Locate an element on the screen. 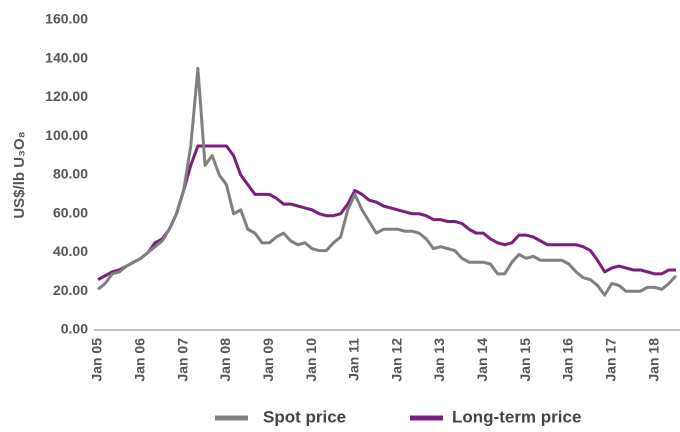  legend-label: Long-term price is located at coordinates (516, 416).